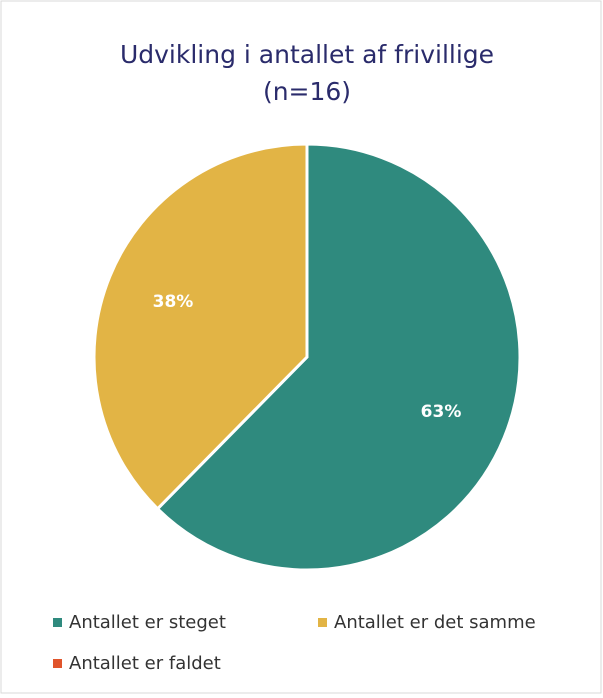  Describe the element at coordinates (441, 412) in the screenshot. I see `data-label: 63%` at that location.